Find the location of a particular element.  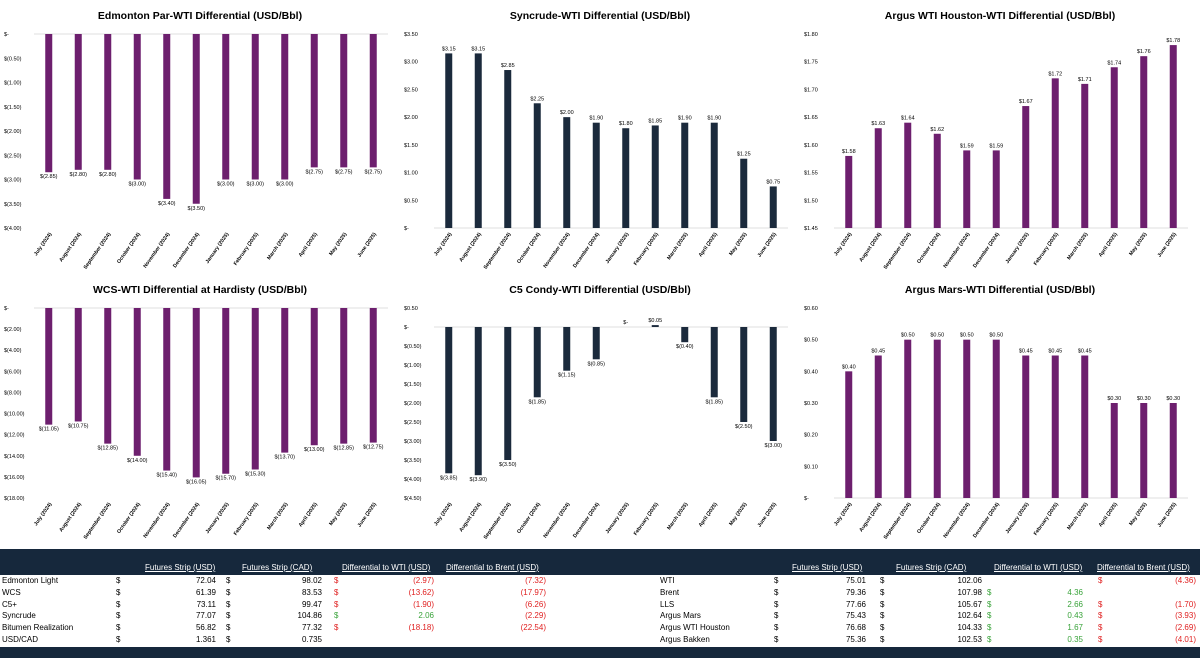

y-tick-label: $2.50 is located at coordinates (411, 90).